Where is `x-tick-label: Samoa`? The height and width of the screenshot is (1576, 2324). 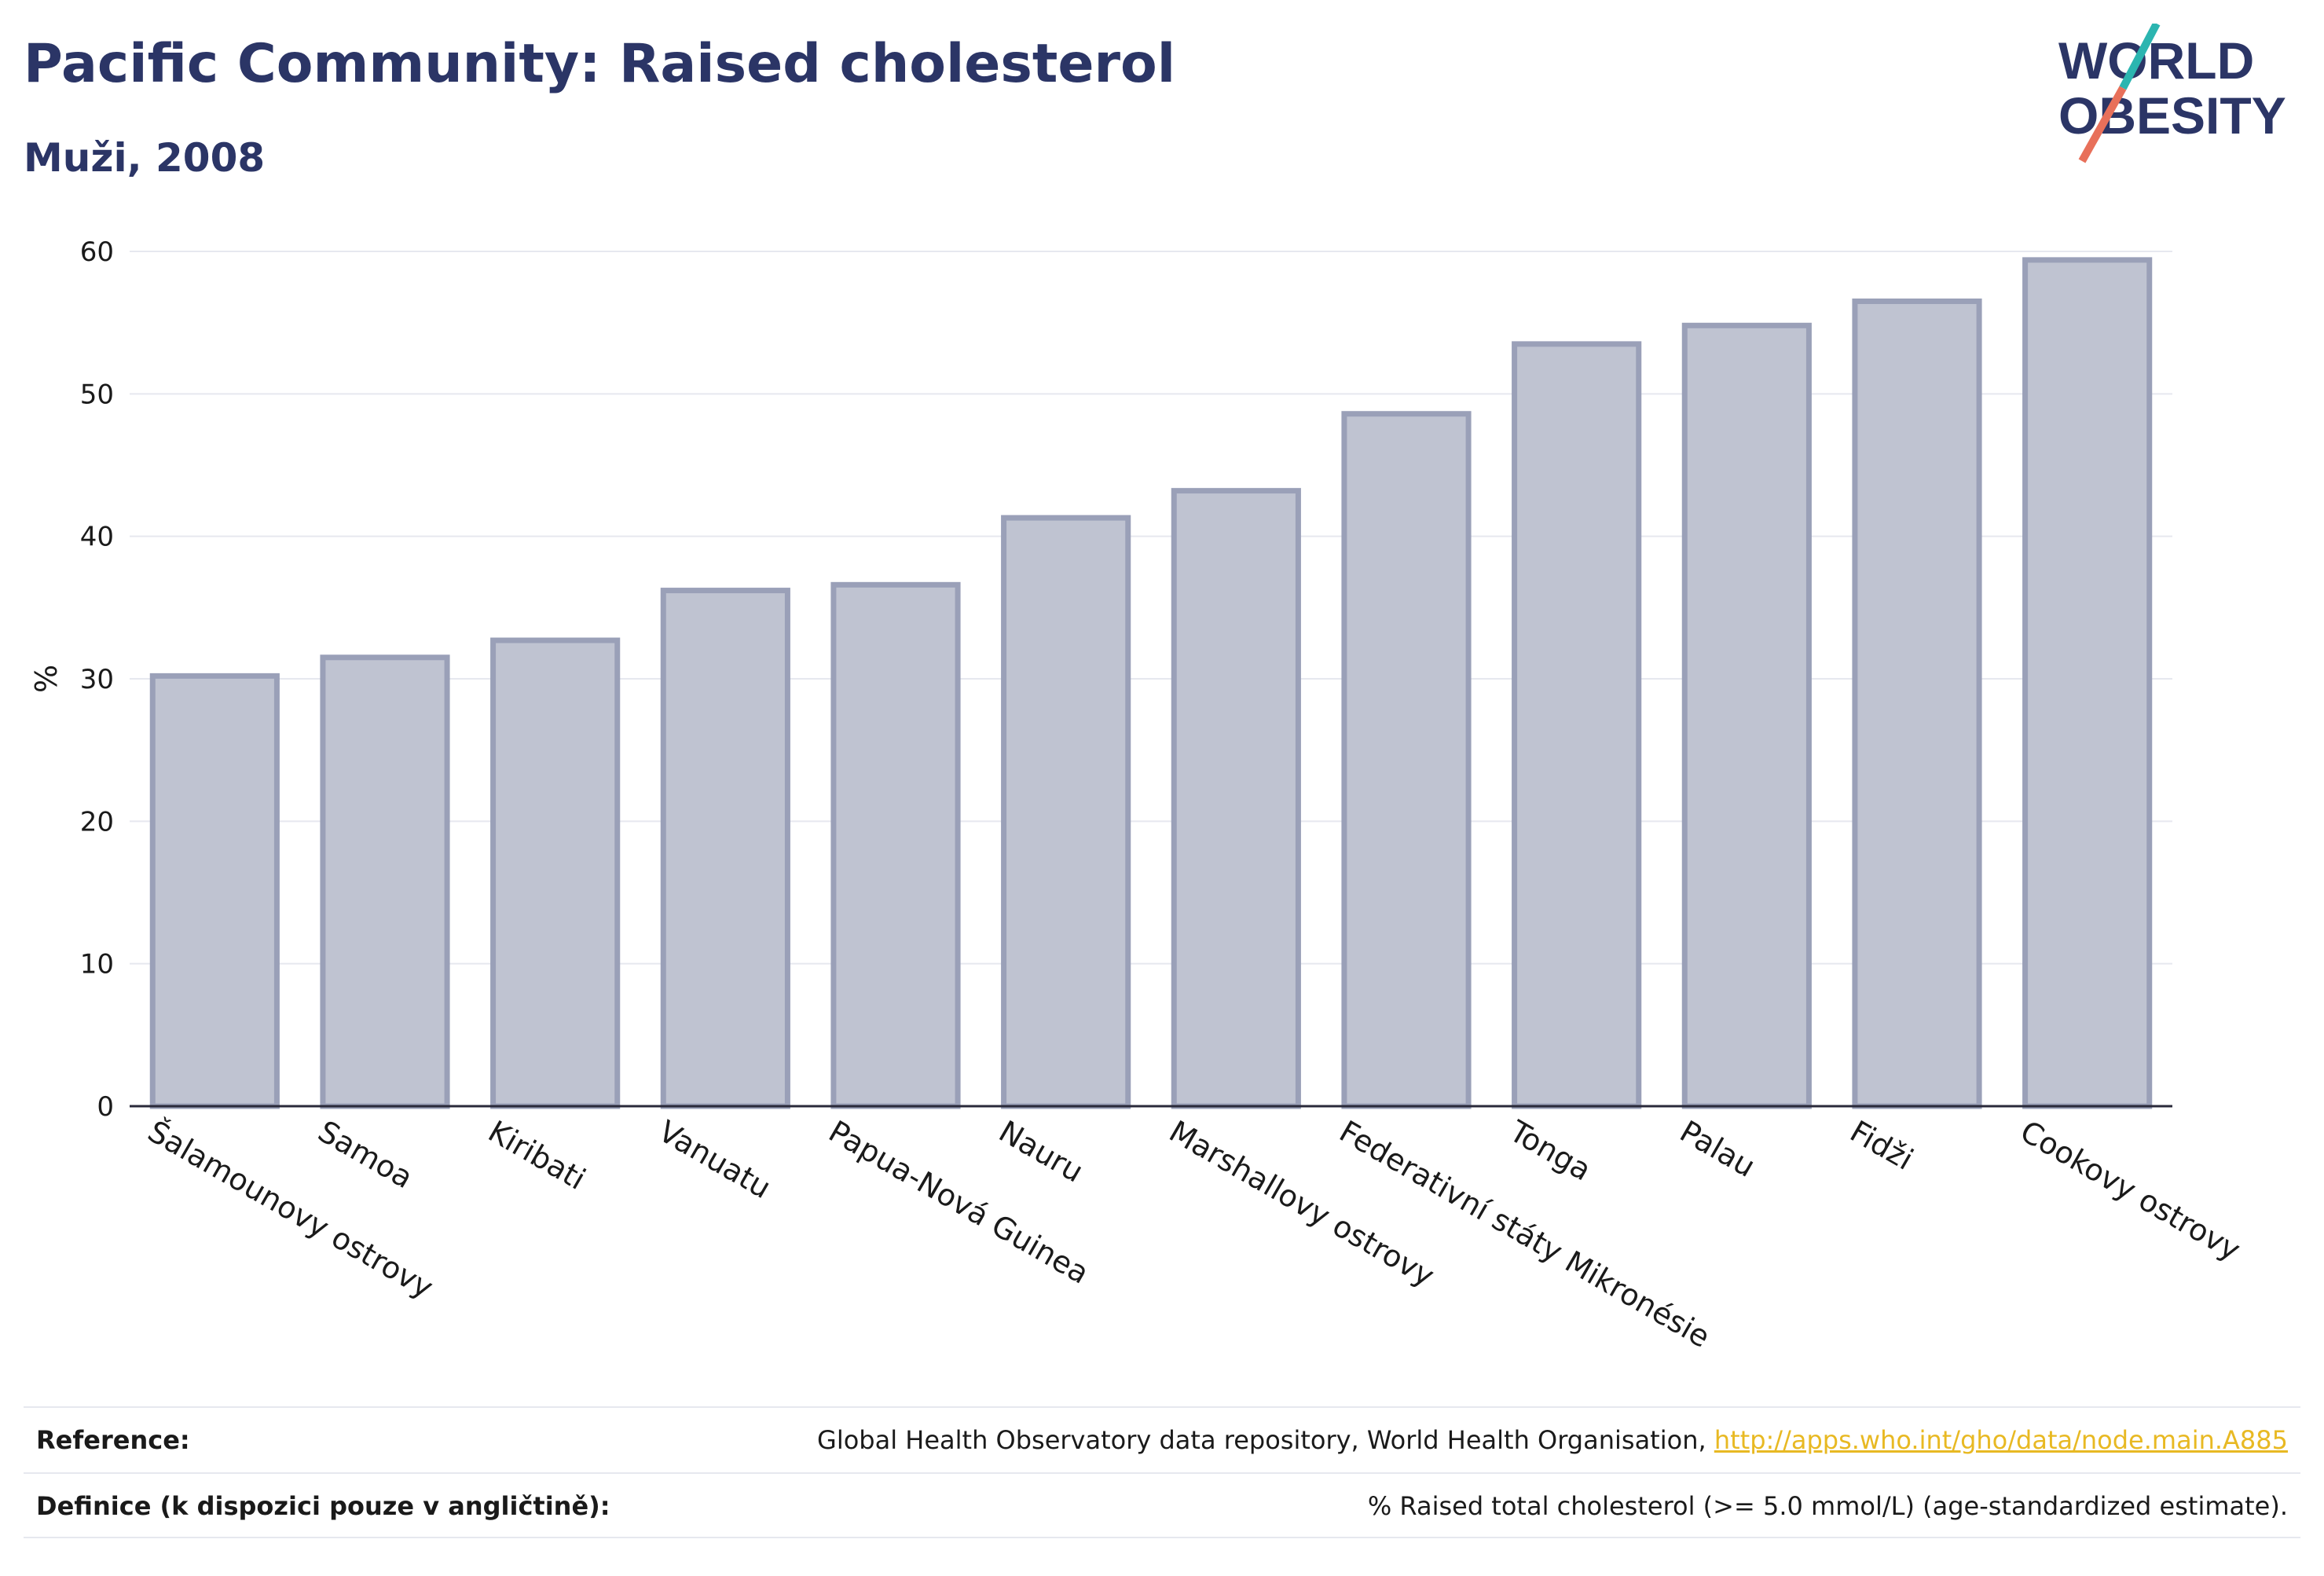
x-tick-label: Samoa is located at coordinates (366, 1155).